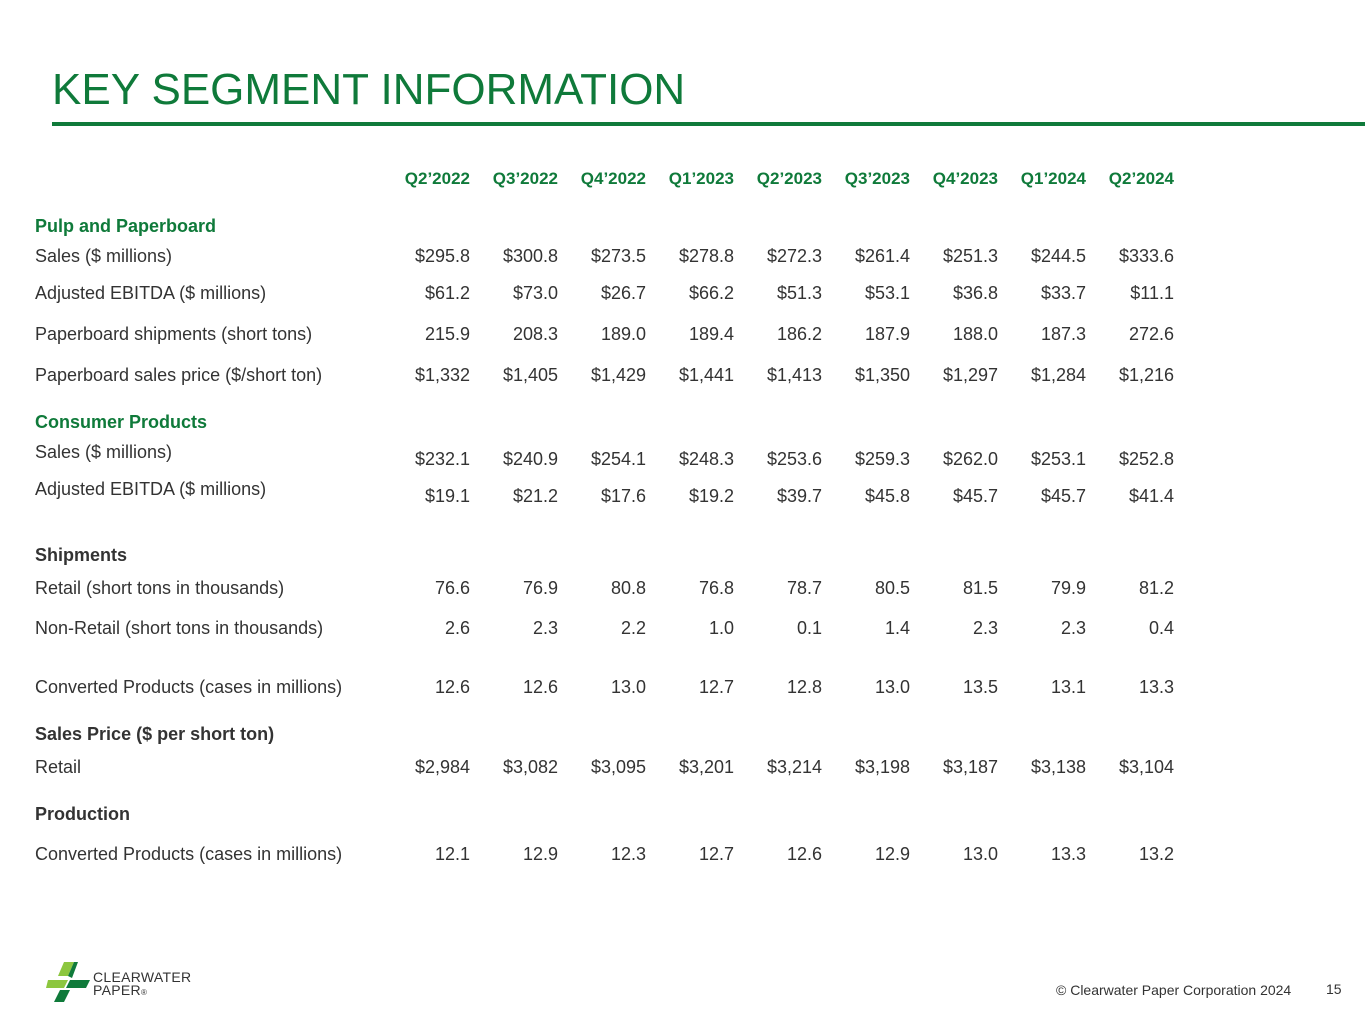  I want to click on section-heading-pulp: Pulp and Paperboard, so click(682, 226).